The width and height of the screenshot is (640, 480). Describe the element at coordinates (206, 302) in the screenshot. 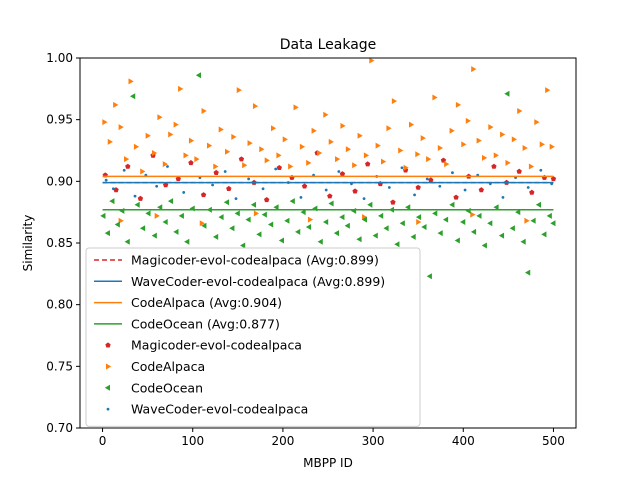

I see `legend-label: CodeAlpaca (Avg:0.904)` at that location.